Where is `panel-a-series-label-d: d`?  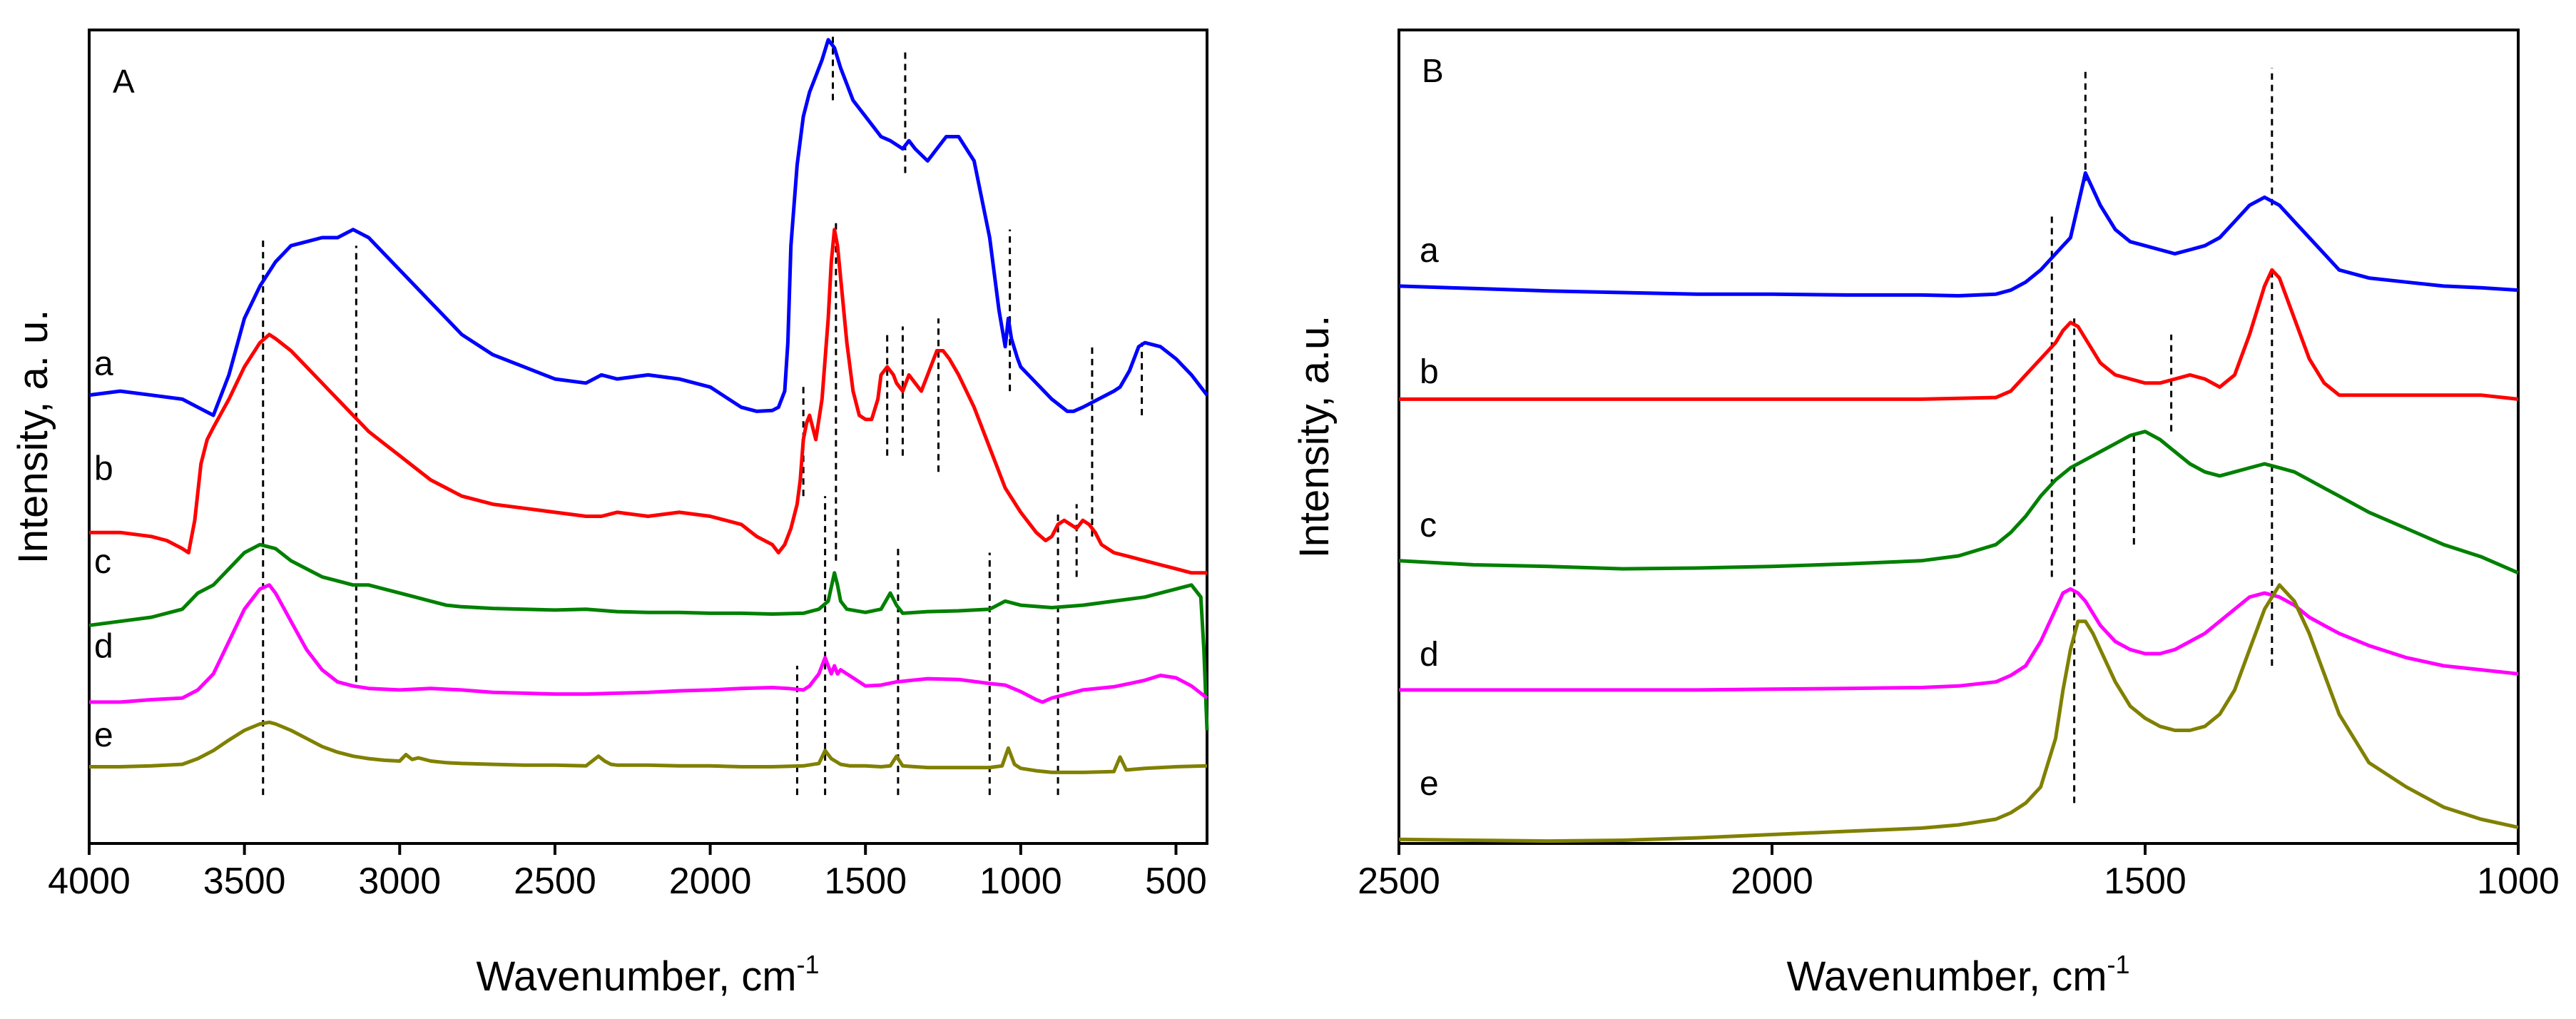
panel-a-series-label-d: d is located at coordinates (103, 647).